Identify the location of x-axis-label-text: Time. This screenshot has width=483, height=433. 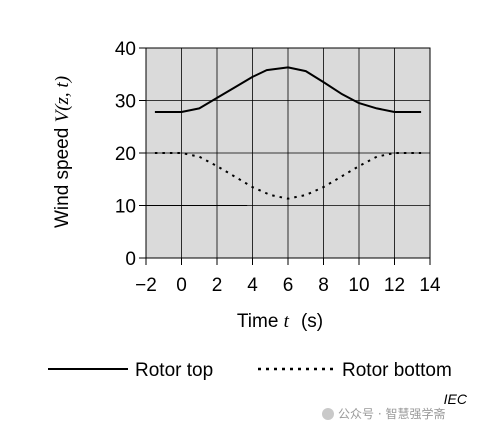
(260, 321).